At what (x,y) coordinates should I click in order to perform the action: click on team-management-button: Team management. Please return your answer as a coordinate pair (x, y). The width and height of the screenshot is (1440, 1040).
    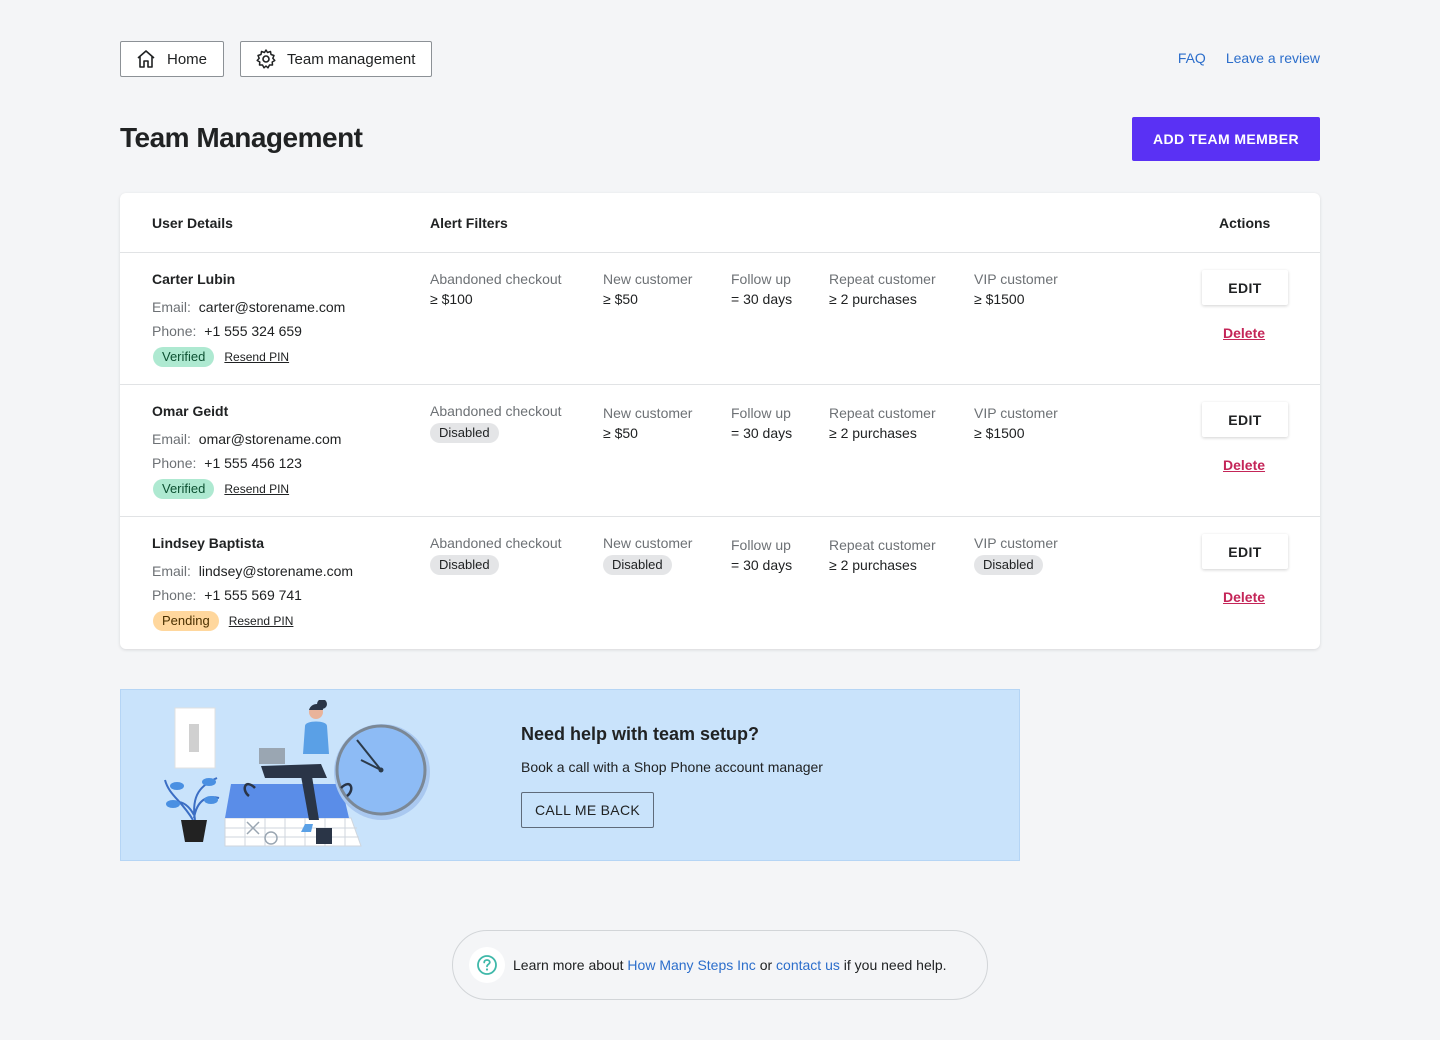
    Looking at the image, I should click on (336, 59).